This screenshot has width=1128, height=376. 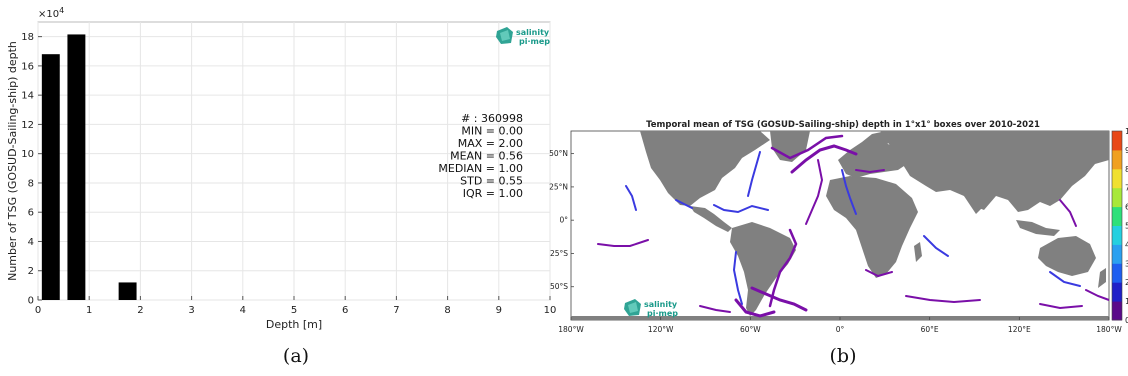 What do you see at coordinates (38, 310) in the screenshot?
I see `x-tick-label: 0` at bounding box center [38, 310].